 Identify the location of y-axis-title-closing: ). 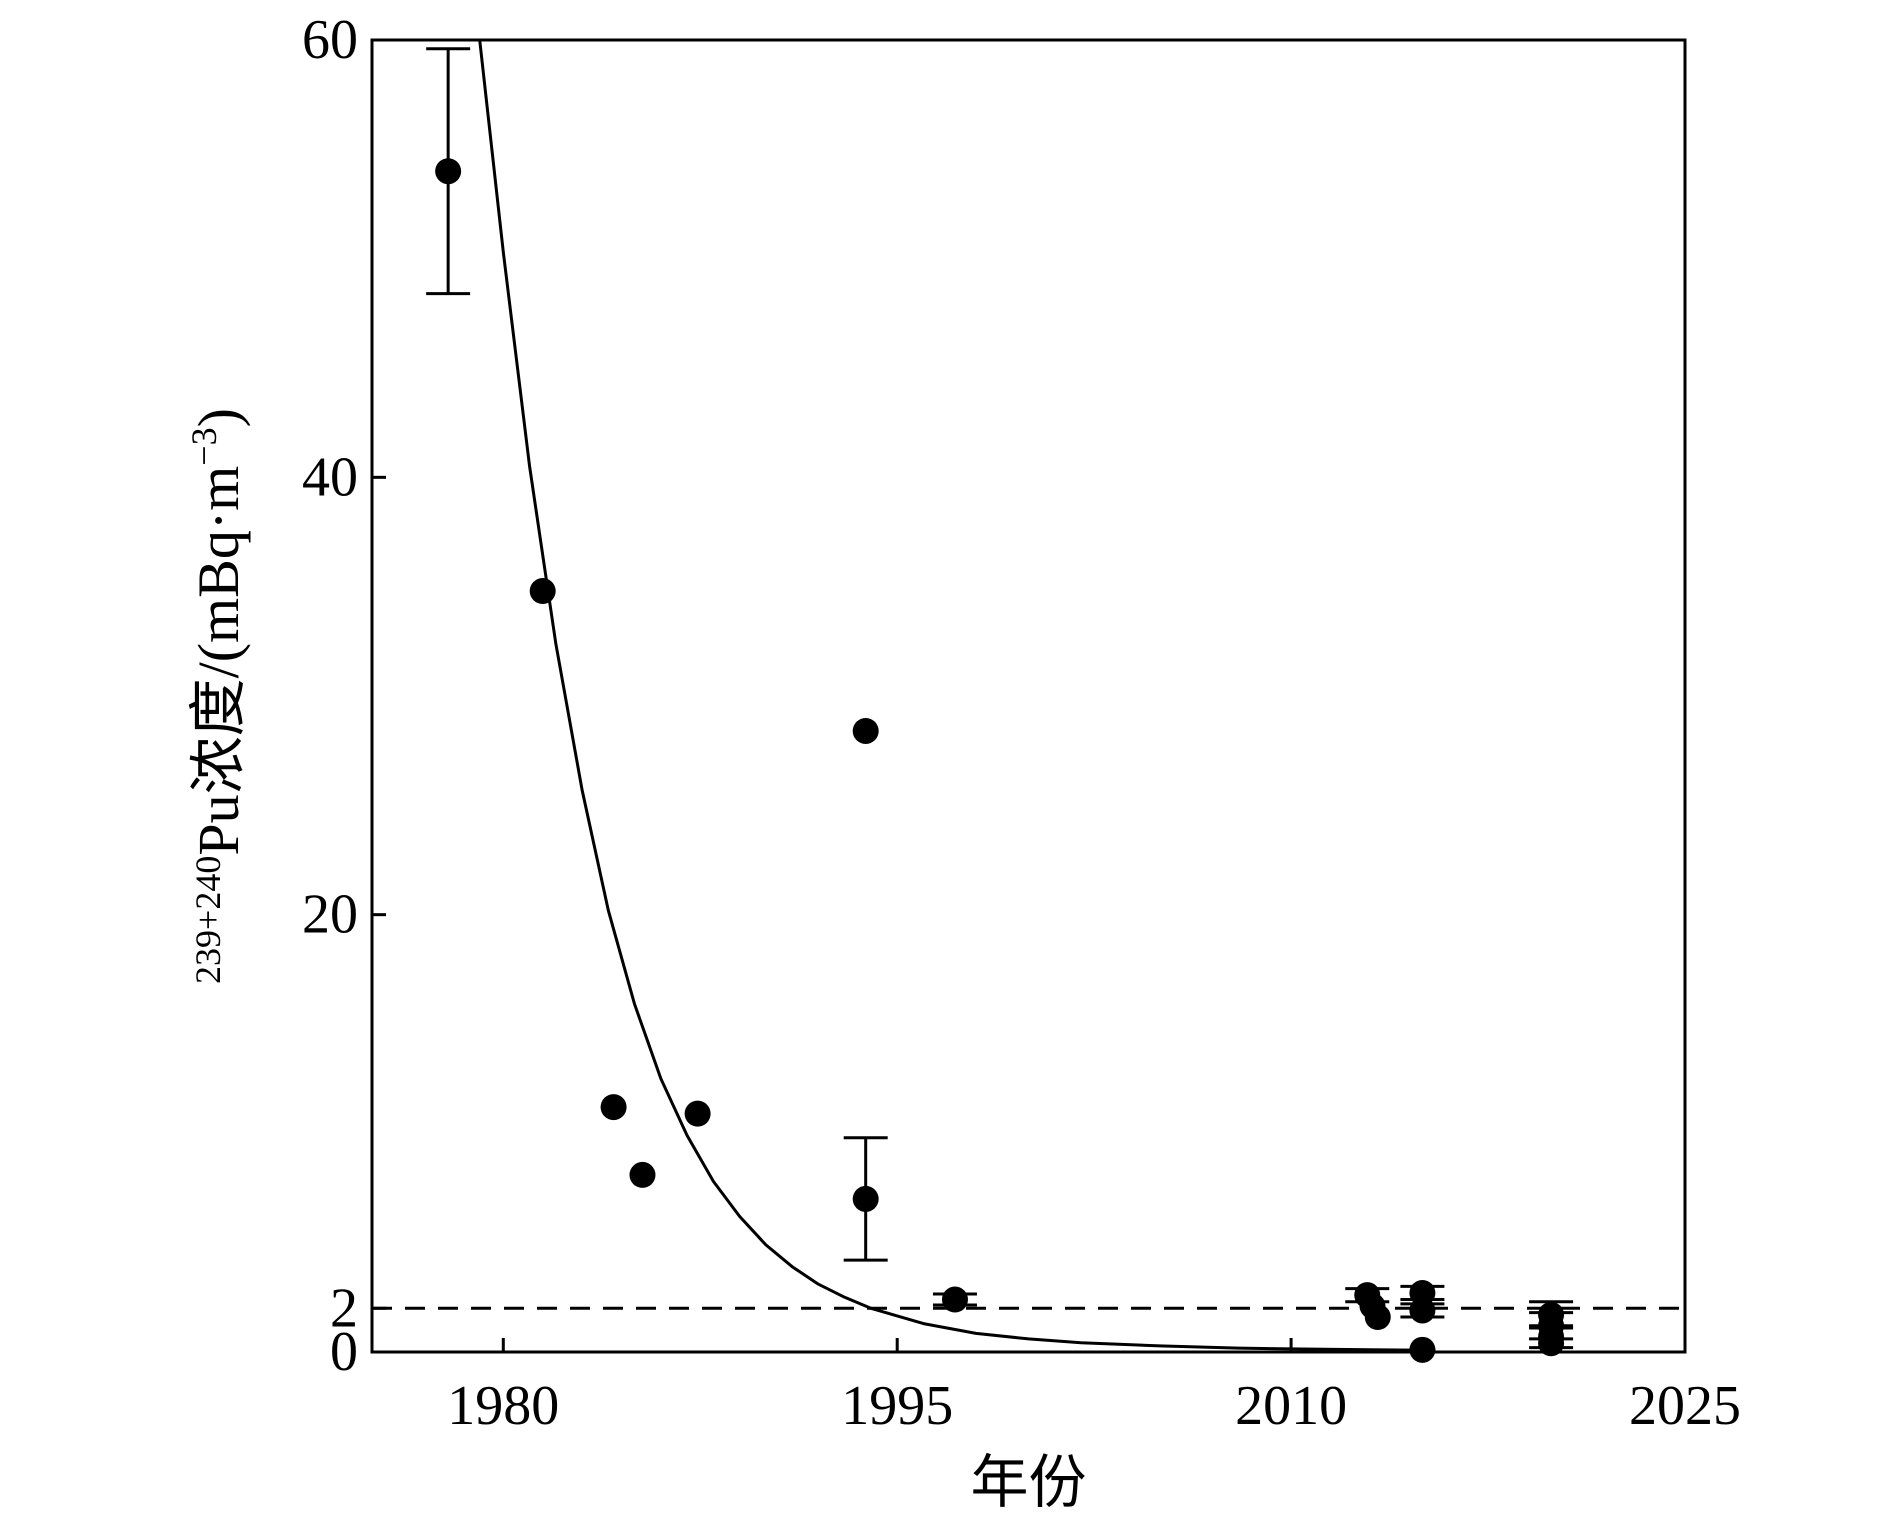
(218, 417).